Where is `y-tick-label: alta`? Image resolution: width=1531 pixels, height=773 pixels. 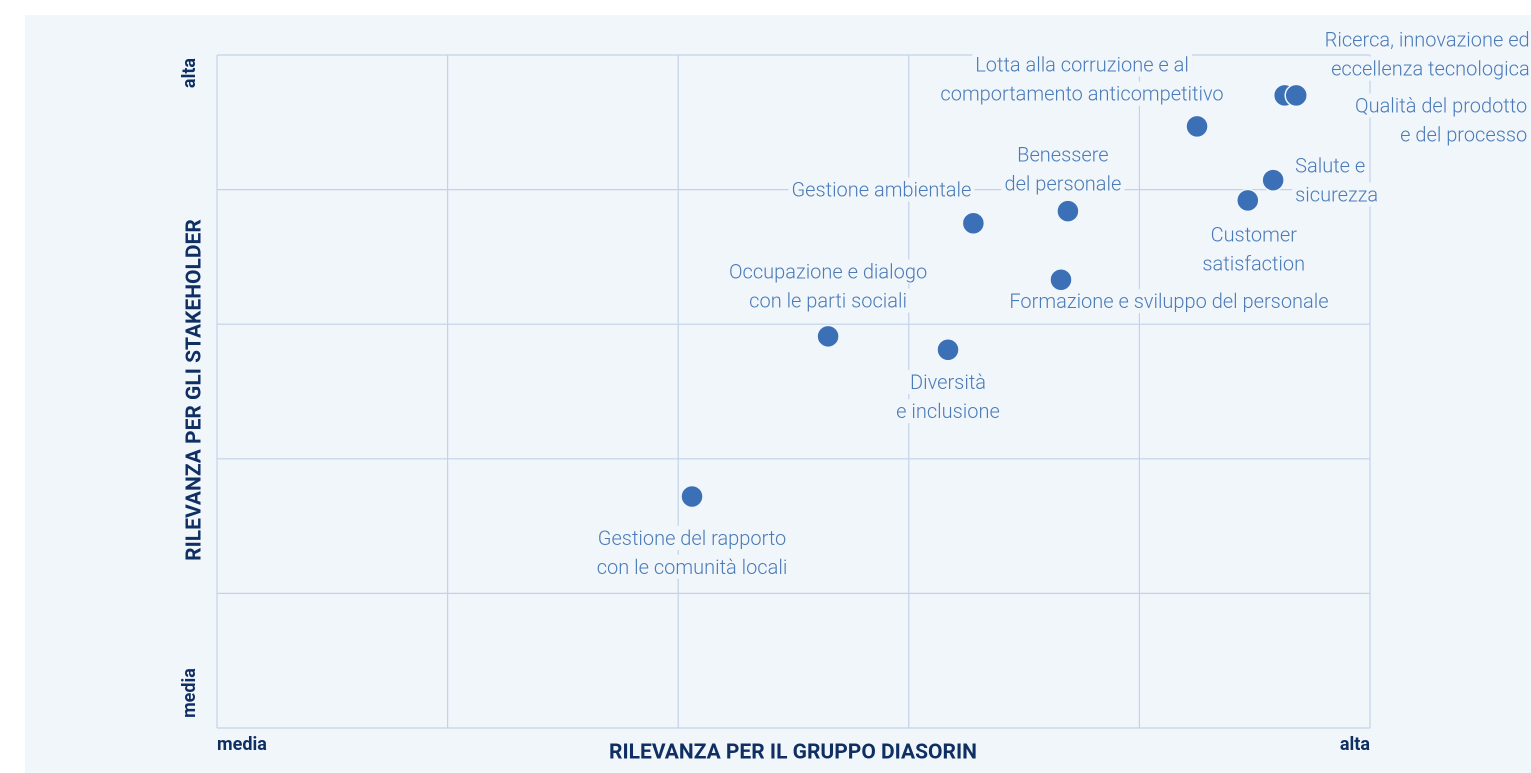 y-tick-label: alta is located at coordinates (189, 73).